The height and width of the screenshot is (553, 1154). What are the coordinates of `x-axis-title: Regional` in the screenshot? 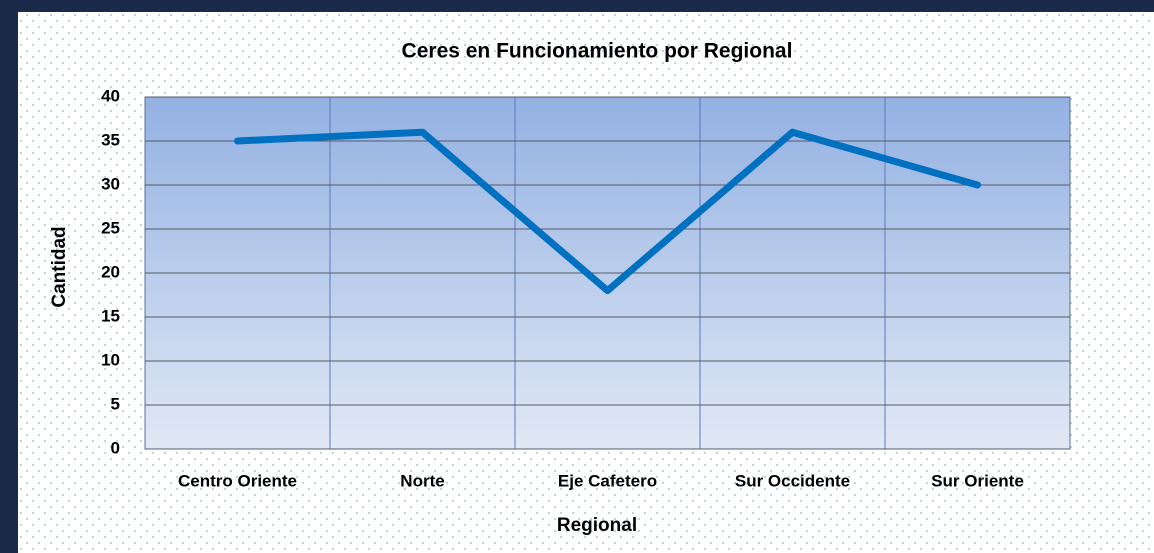 It's located at (597, 525).